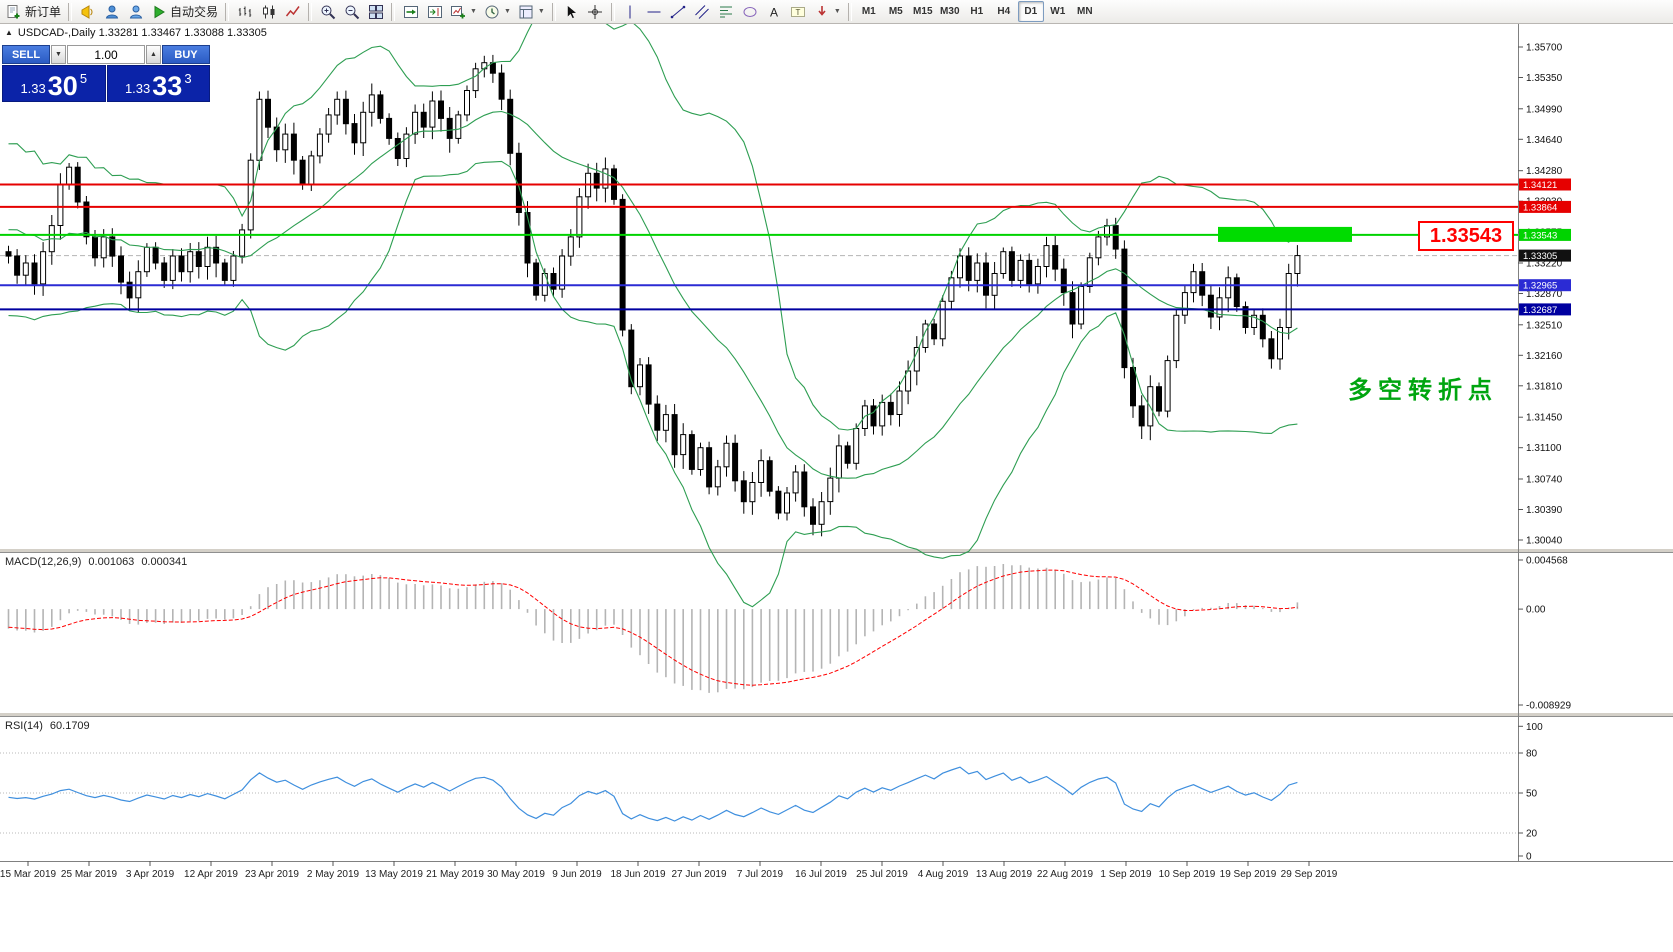 Image resolution: width=1673 pixels, height=952 pixels. What do you see at coordinates (1004, 11) in the screenshot?
I see `timeframe-h4-button: H4` at bounding box center [1004, 11].